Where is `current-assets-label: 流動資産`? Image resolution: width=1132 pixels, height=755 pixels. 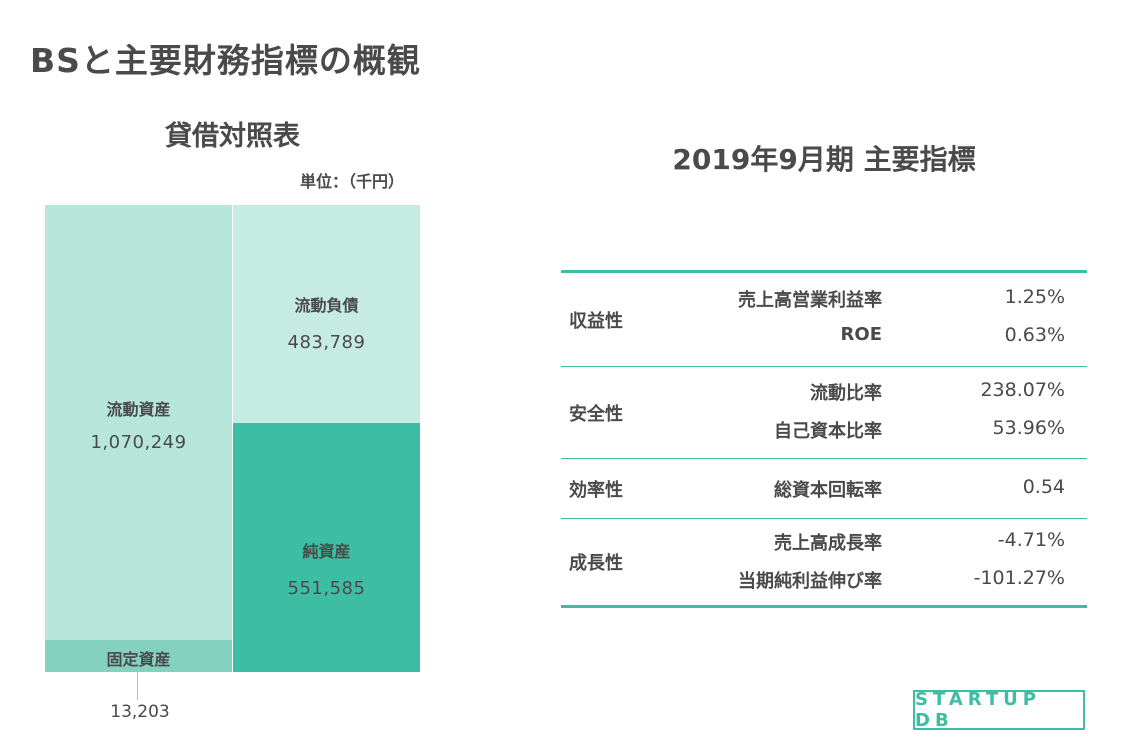
current-assets-label: 流動資産 is located at coordinates (138, 410).